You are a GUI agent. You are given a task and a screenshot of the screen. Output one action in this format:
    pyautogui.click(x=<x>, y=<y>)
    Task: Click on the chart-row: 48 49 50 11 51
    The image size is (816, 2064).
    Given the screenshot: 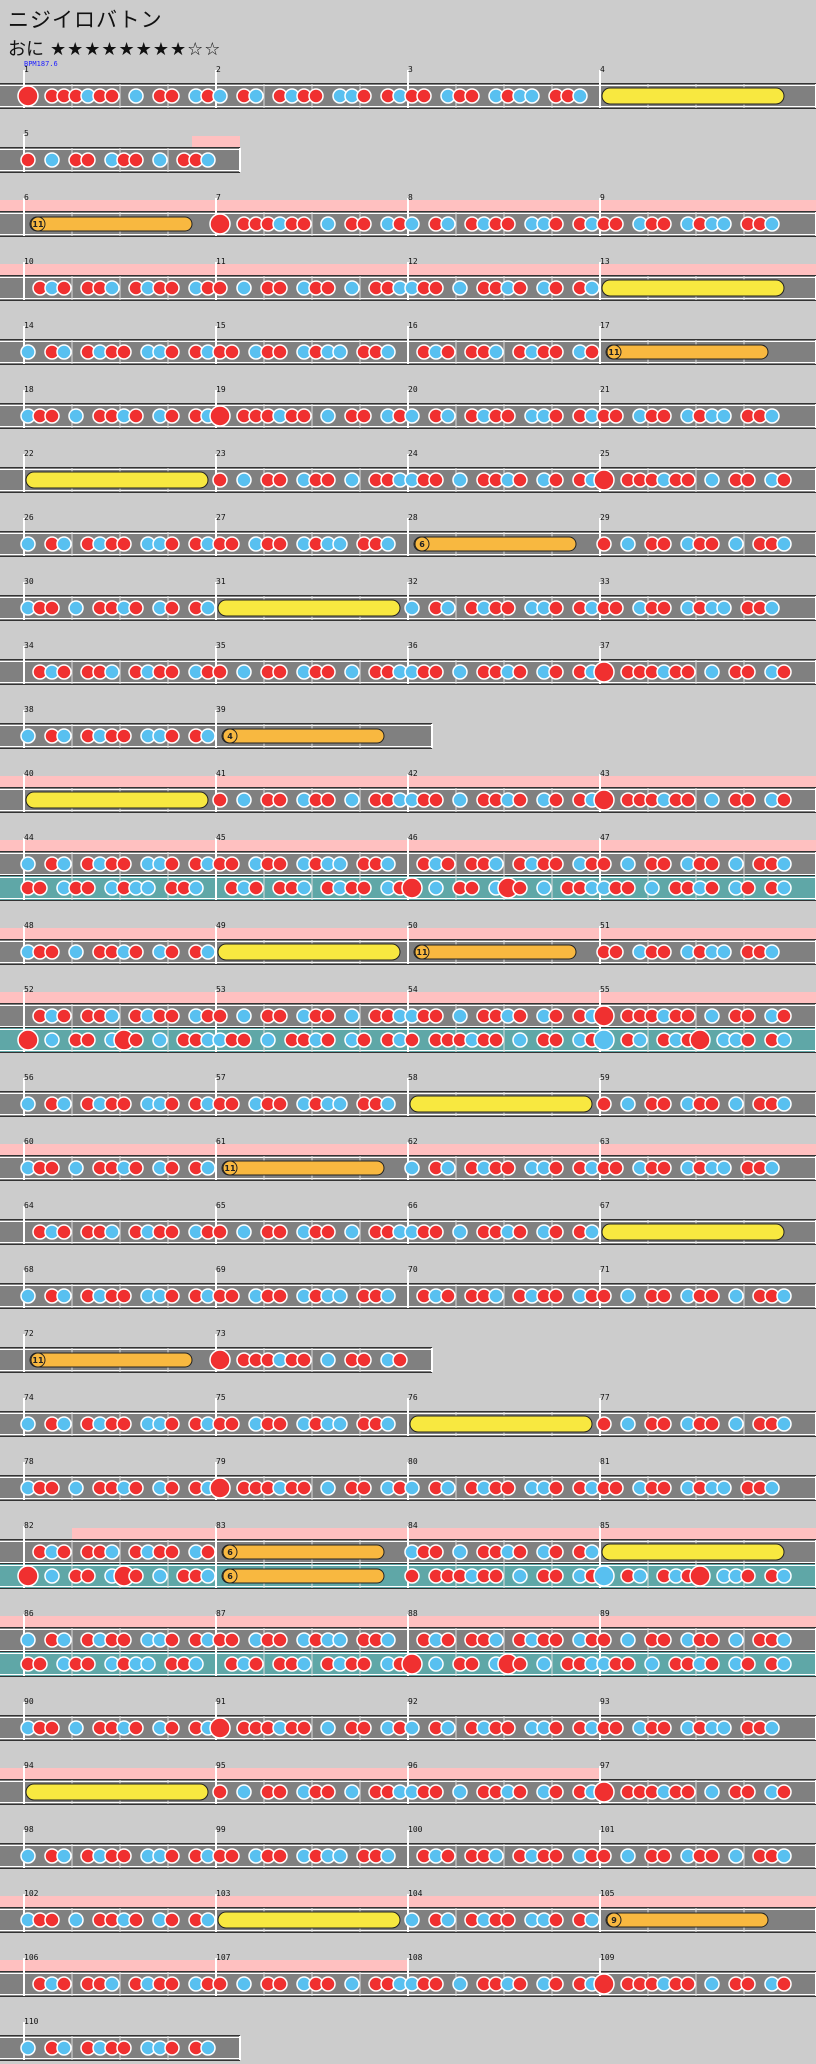 What is the action you would take?
    pyautogui.click(x=408, y=943)
    